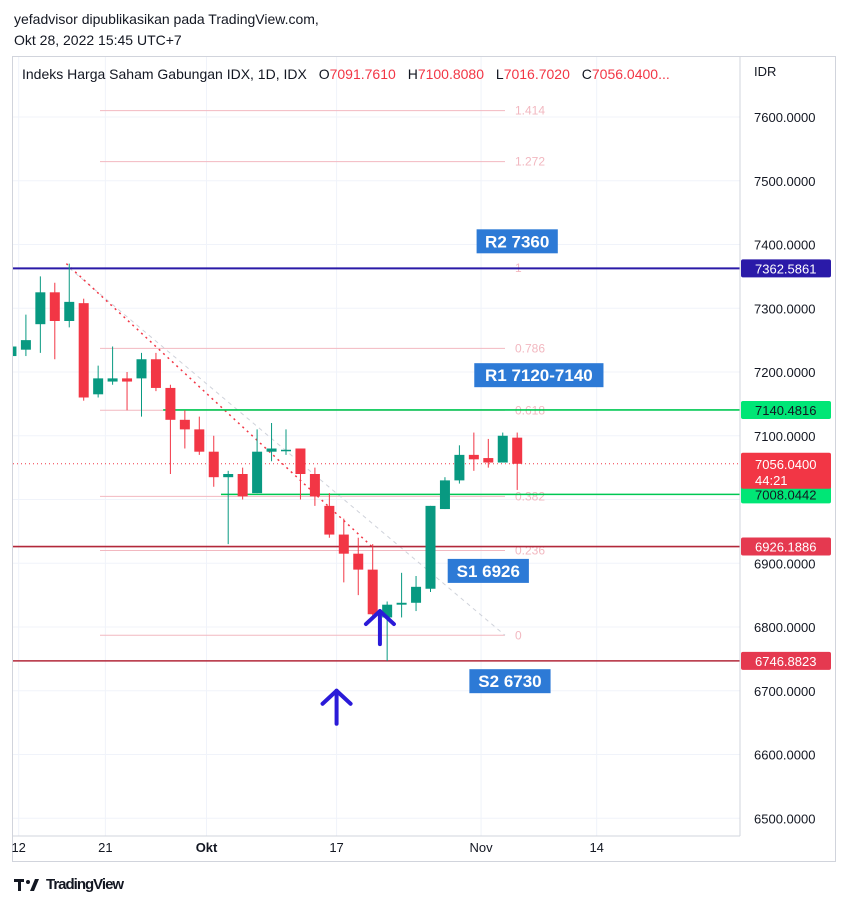 The width and height of the screenshot is (850, 908). What do you see at coordinates (530, 496) in the screenshot?
I see `fib-level-label: 0.382` at bounding box center [530, 496].